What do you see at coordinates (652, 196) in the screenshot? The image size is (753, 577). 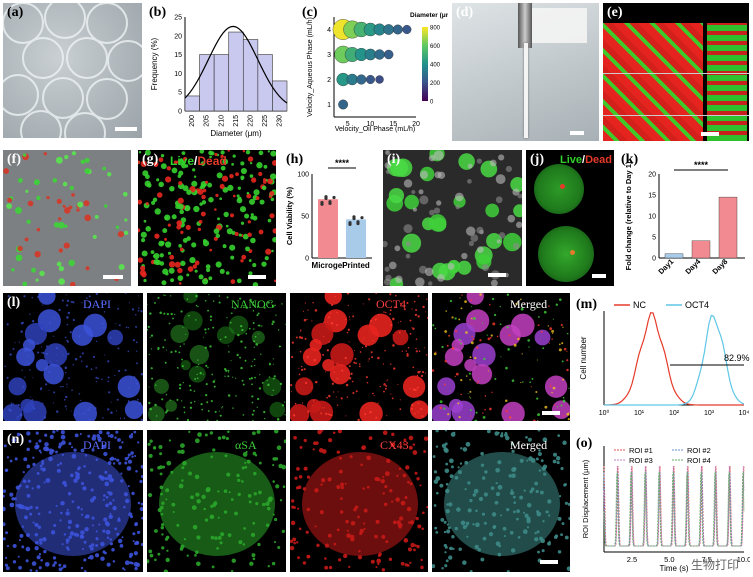 I see `y-tick-label: 15` at bounding box center [652, 196].